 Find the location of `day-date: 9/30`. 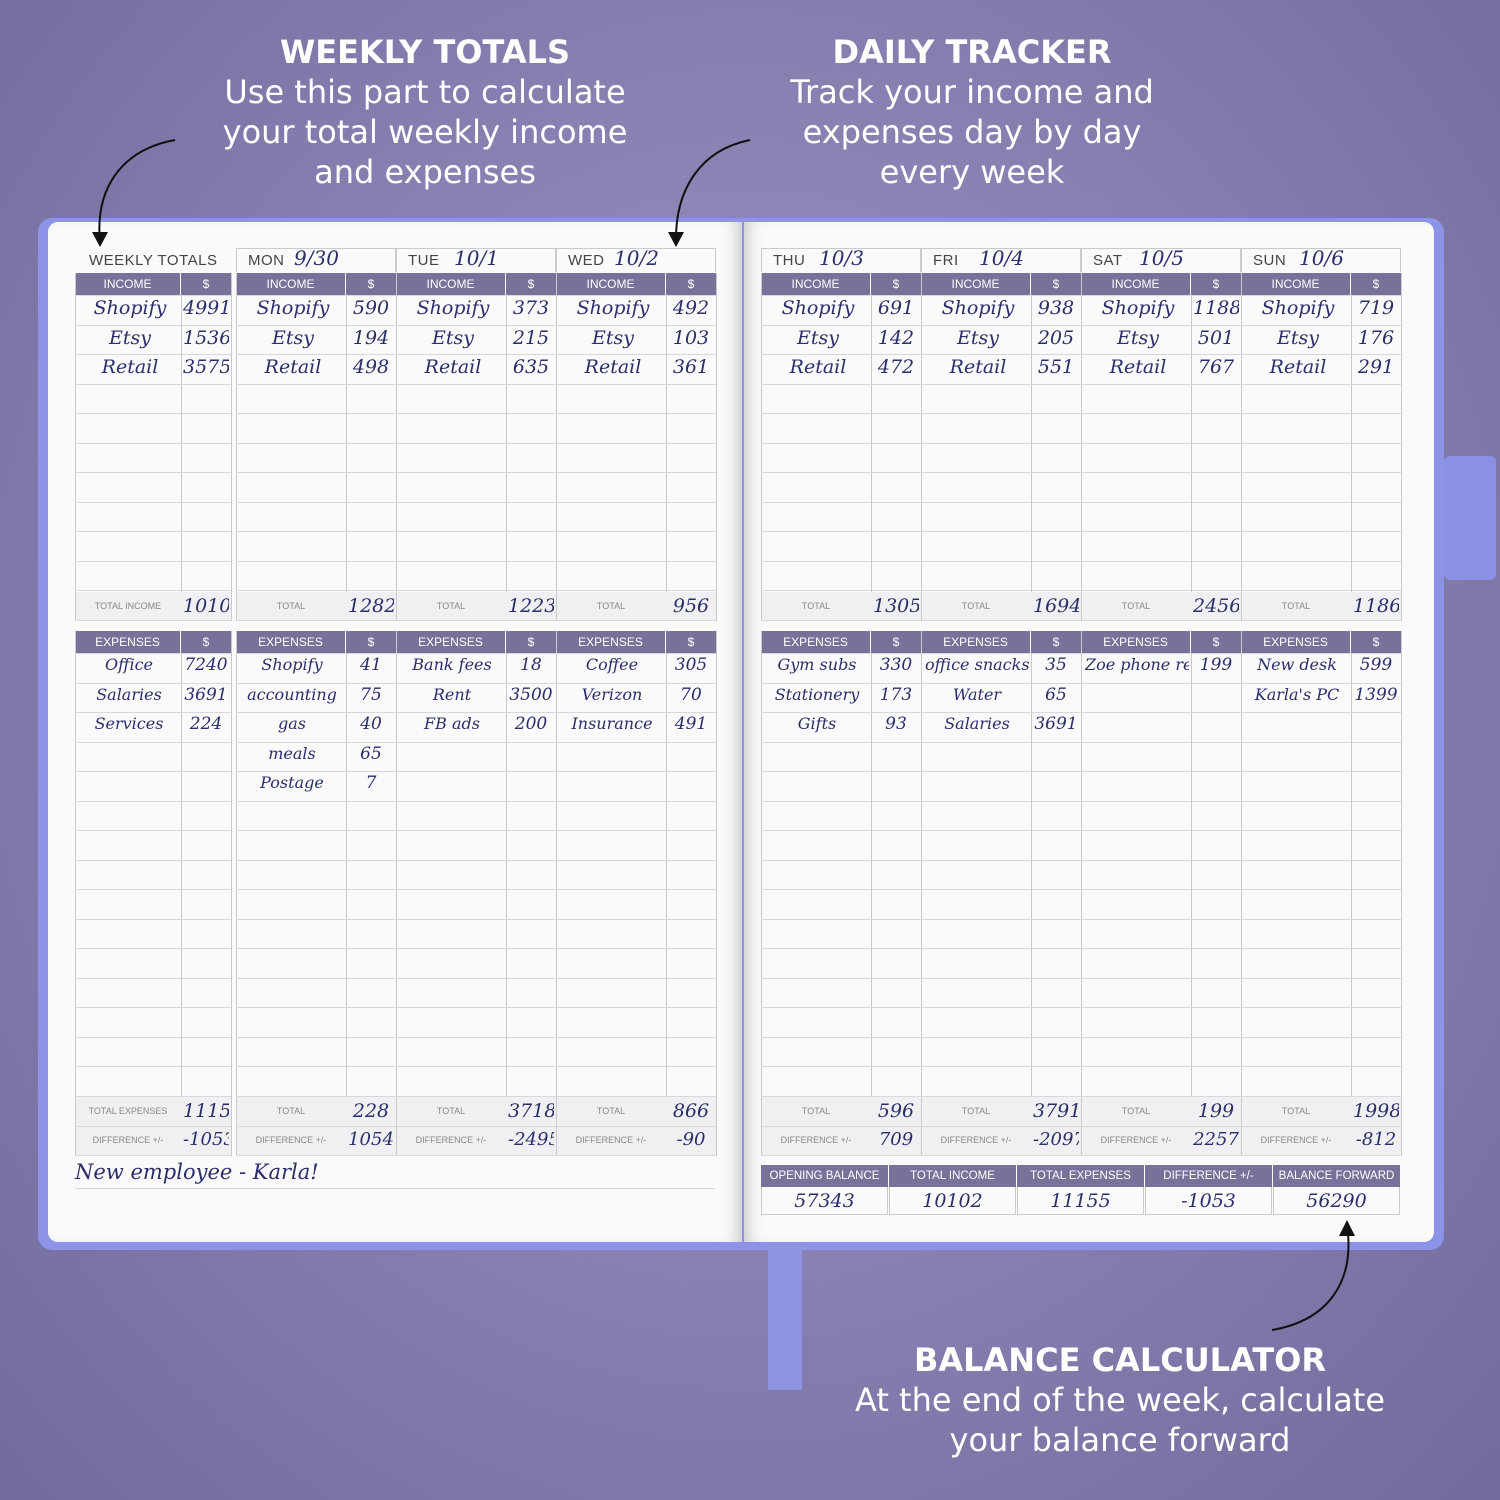

day-date: 9/30 is located at coordinates (316, 258).